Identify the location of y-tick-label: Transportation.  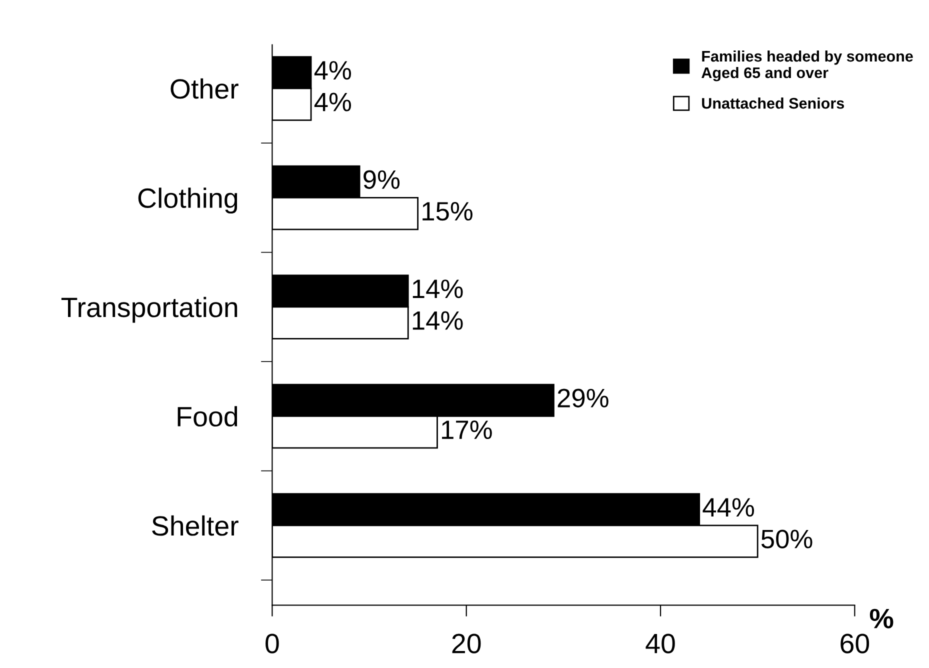
(149, 309).